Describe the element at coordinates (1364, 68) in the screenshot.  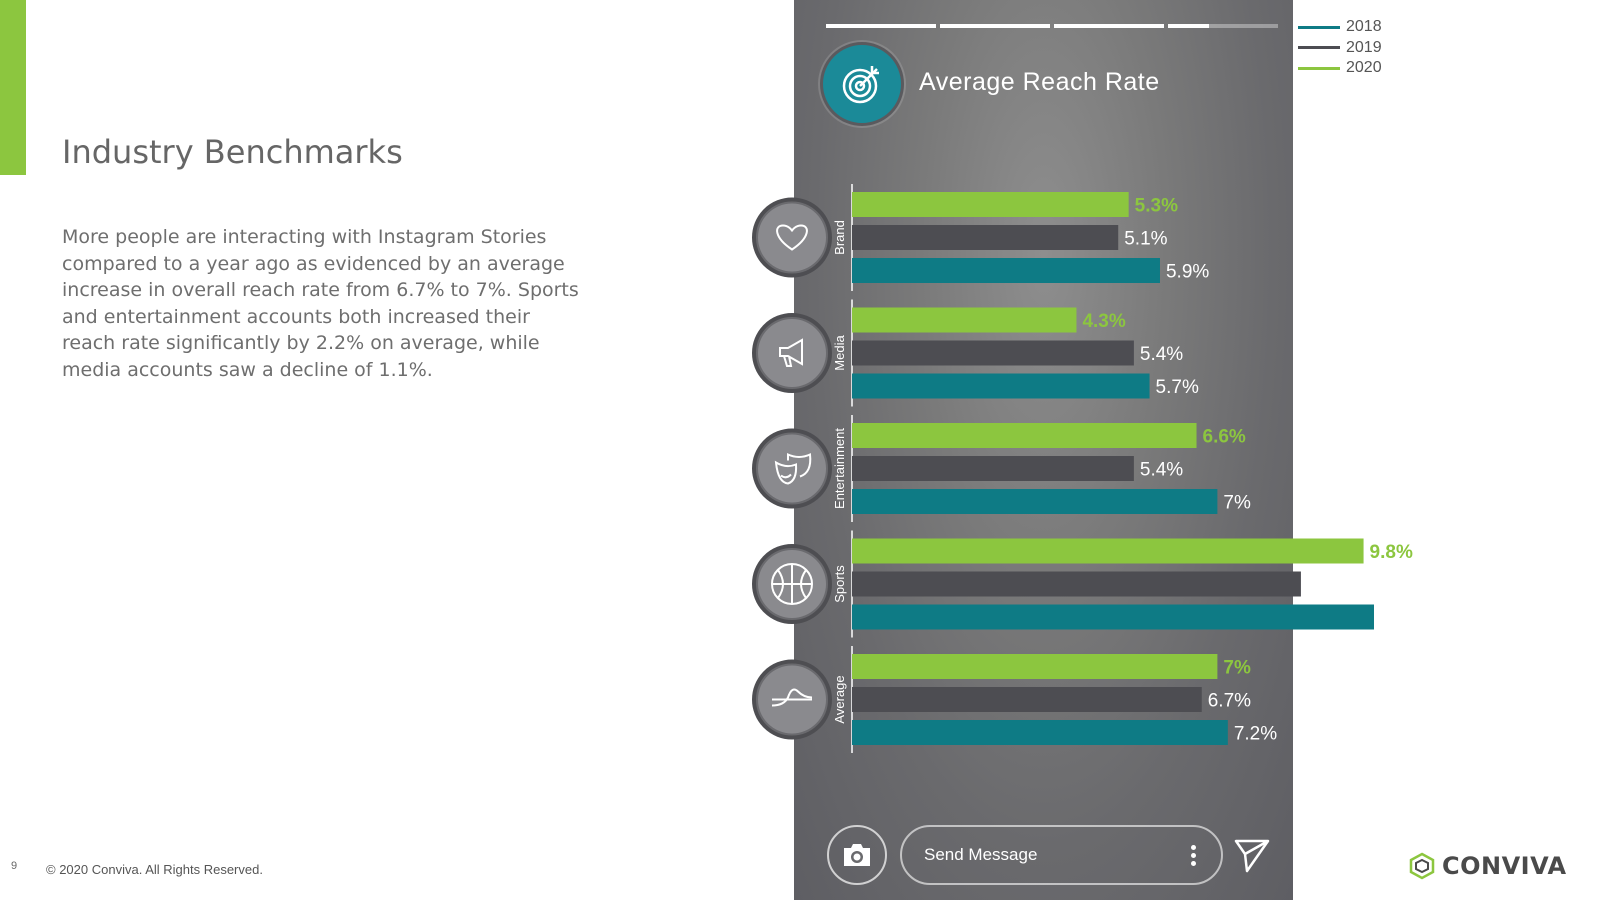
I see `legend-label: 2020` at that location.